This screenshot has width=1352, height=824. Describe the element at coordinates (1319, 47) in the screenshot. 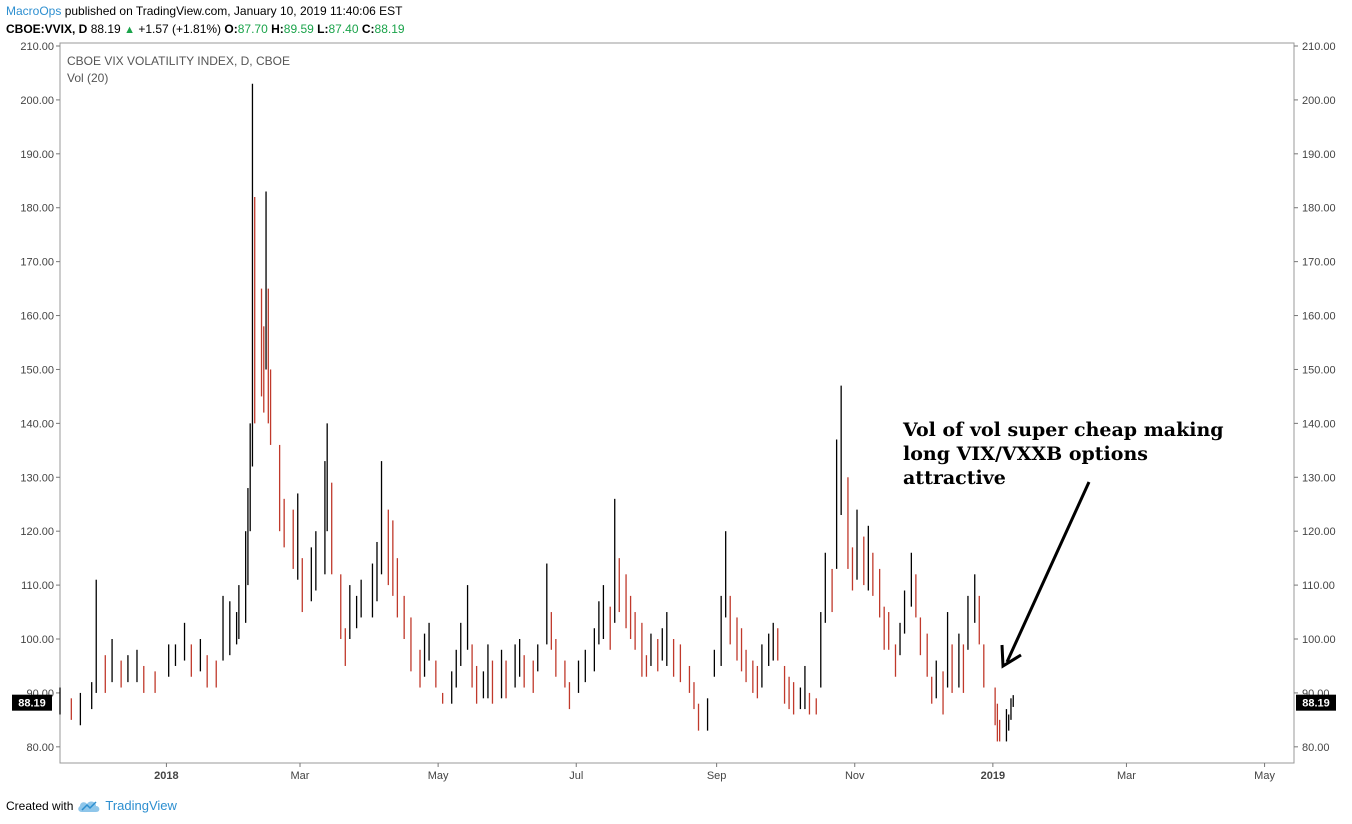

I see `y-tick-label-right: 210.00` at that location.